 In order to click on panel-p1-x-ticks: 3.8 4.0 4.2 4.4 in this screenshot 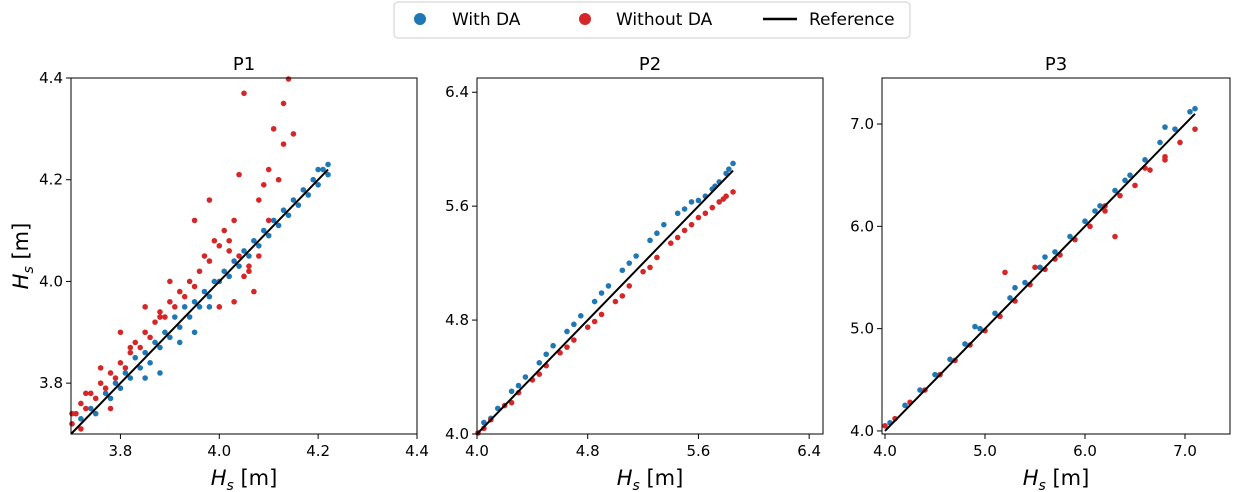, I will do `click(268, 447)`.